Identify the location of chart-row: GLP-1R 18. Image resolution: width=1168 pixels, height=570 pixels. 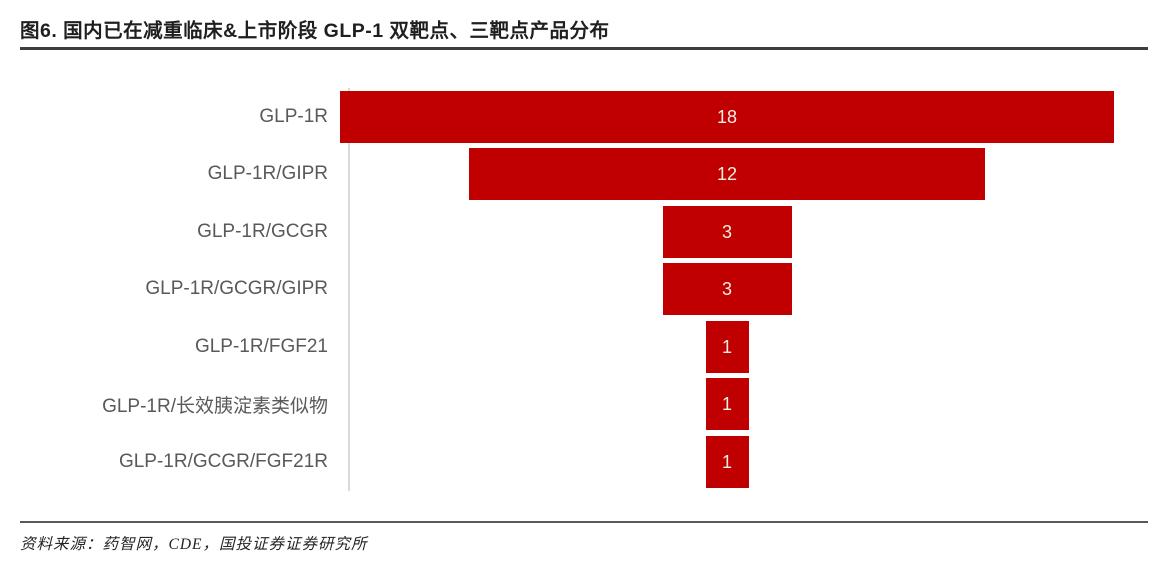
(584, 117).